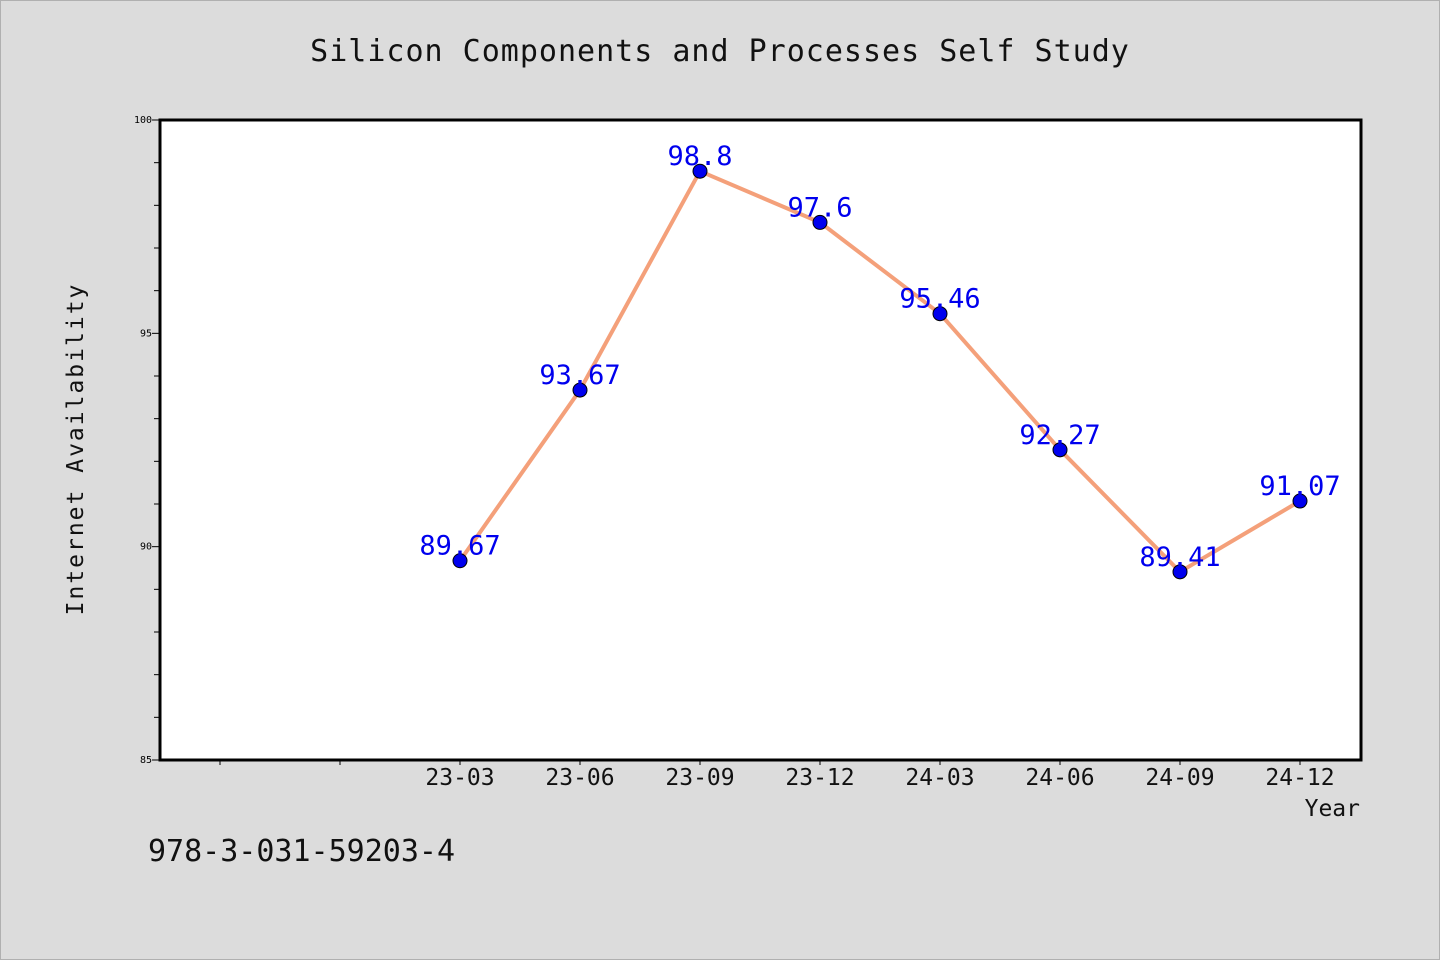 The width and height of the screenshot is (1440, 960). I want to click on data-label: 89.41, so click(1179, 557).